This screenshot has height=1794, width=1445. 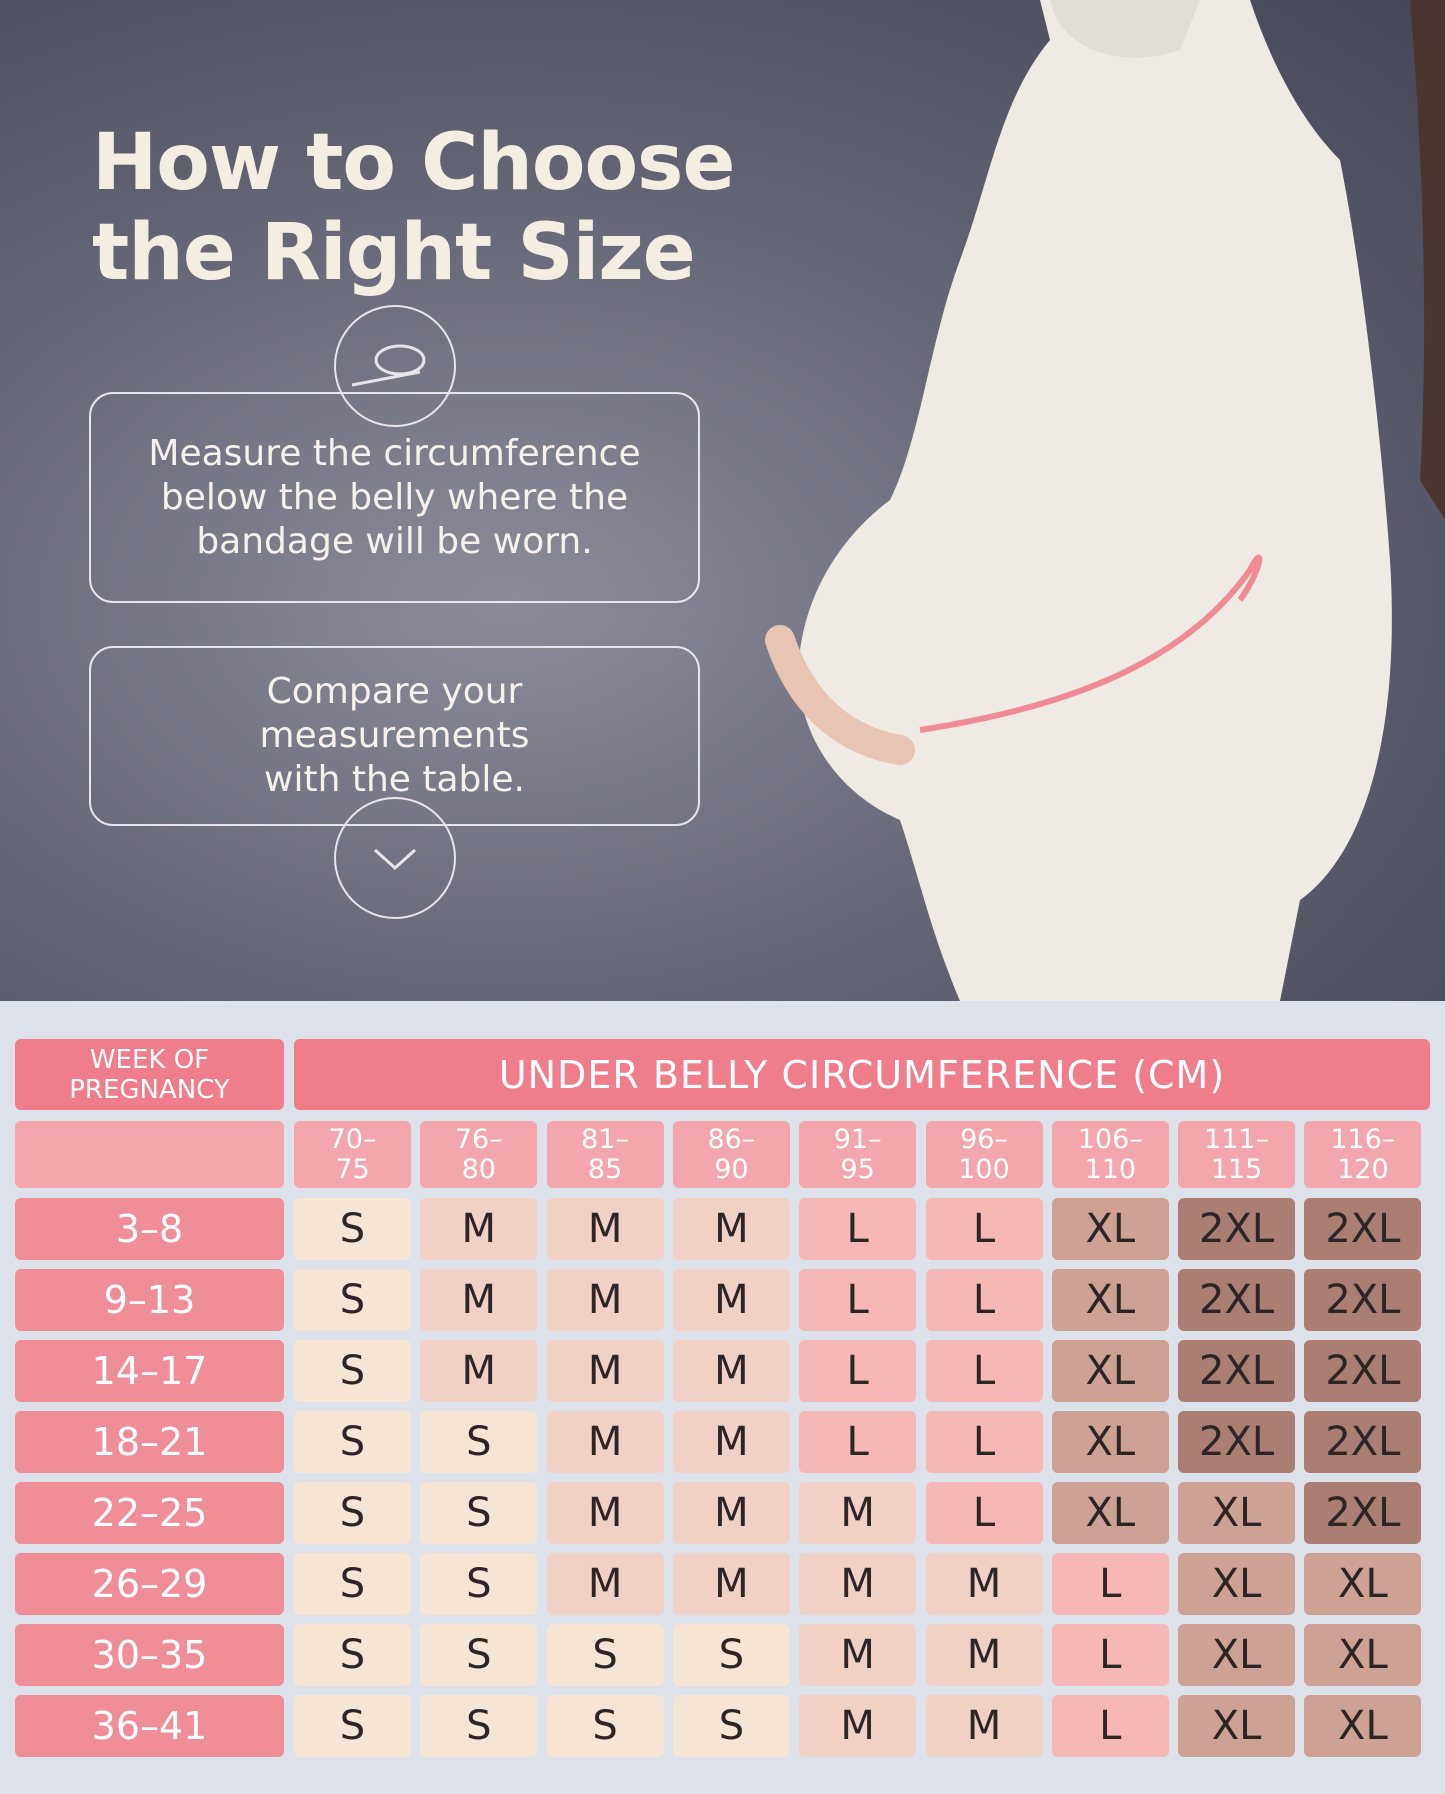 I want to click on column-header: 91–95, so click(x=858, y=1154).